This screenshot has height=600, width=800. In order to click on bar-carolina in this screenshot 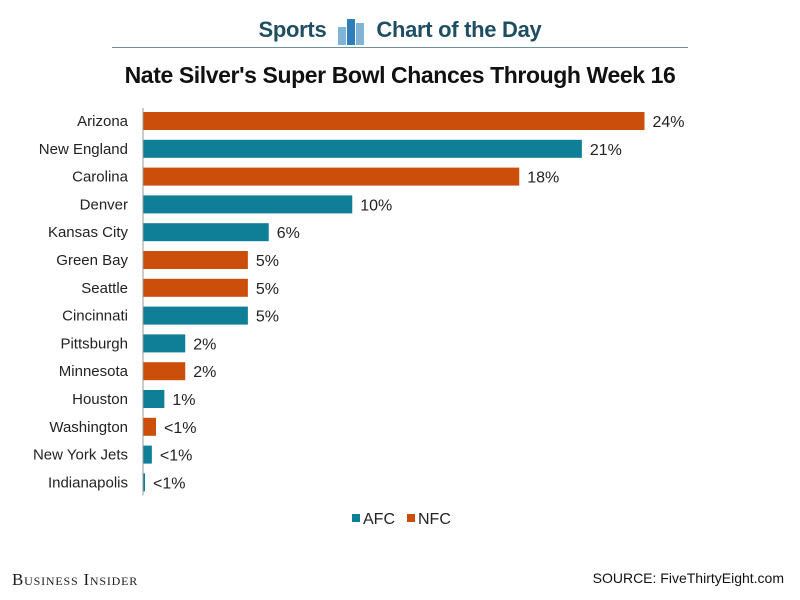, I will do `click(331, 176)`.